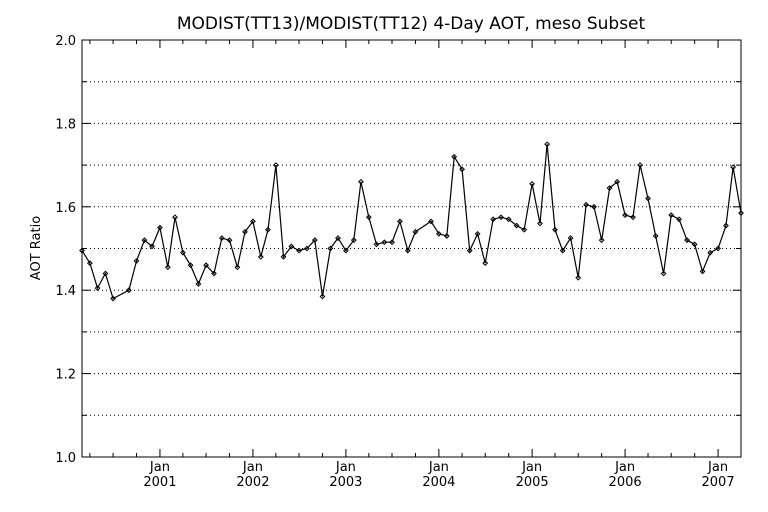  What do you see at coordinates (65, 41) in the screenshot?
I see `y-tick-label: 2.0` at bounding box center [65, 41].